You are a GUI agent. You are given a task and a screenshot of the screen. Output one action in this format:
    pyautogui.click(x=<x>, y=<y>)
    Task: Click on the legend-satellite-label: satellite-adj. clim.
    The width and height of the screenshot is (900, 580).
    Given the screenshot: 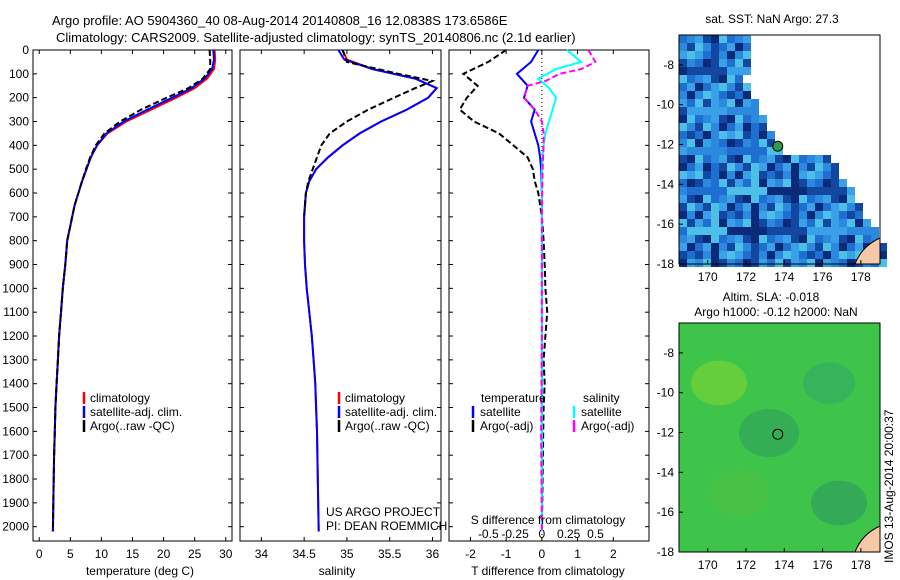 What is the action you would take?
    pyautogui.click(x=136, y=412)
    